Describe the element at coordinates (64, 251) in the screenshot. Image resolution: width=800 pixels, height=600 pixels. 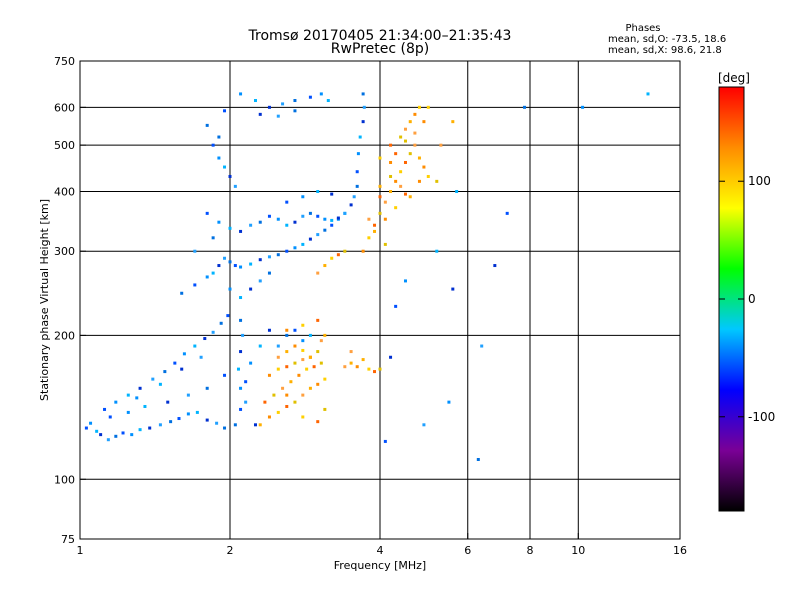
I see `y-tick-label: 300` at that location.